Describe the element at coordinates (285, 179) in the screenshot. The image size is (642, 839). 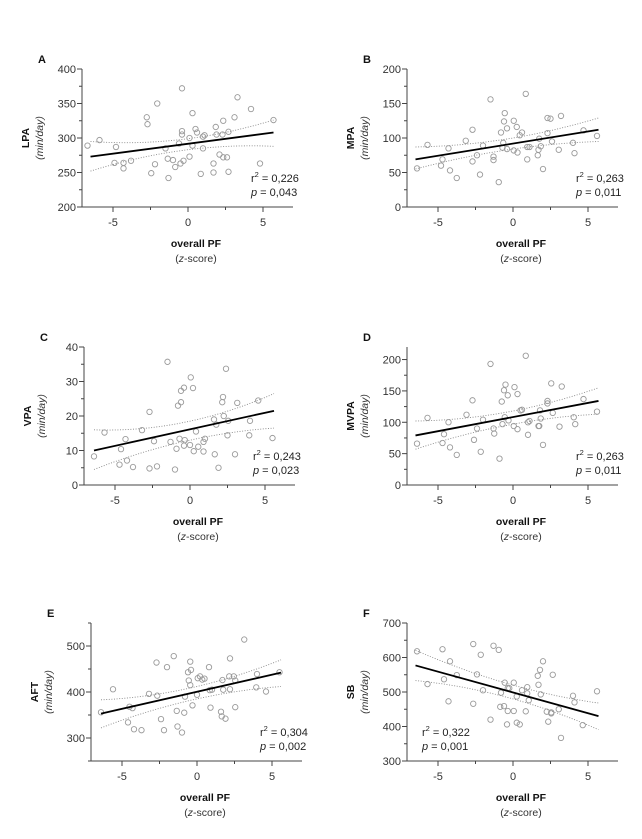
I see `r-squared-value: 0,226` at that location.